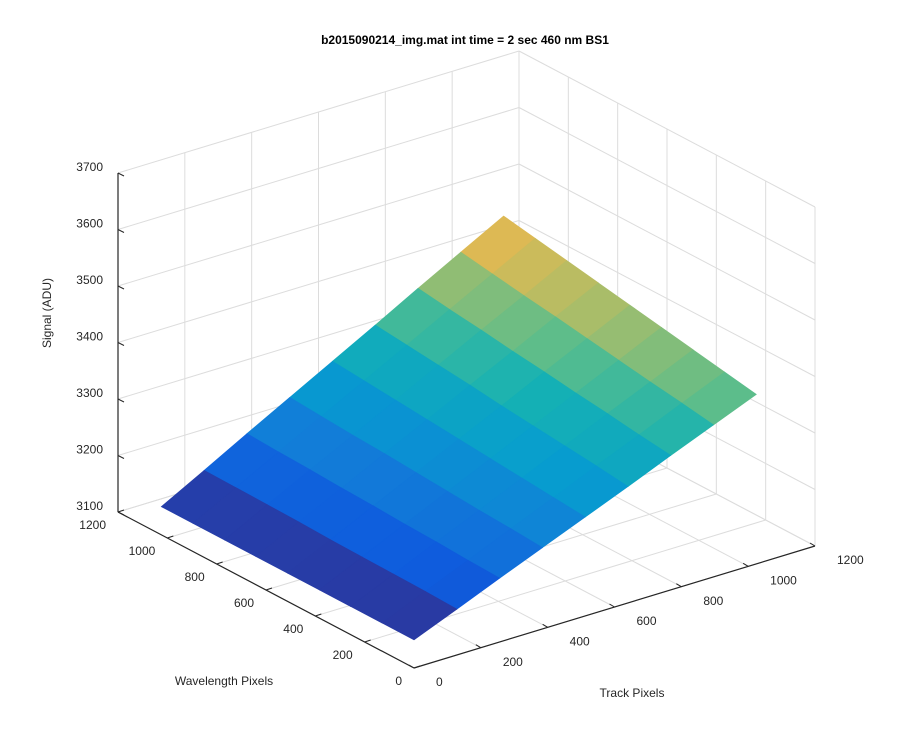 This screenshot has width=900, height=750. What do you see at coordinates (647, 621) in the screenshot?
I see `x-tick-label: 600` at bounding box center [647, 621].